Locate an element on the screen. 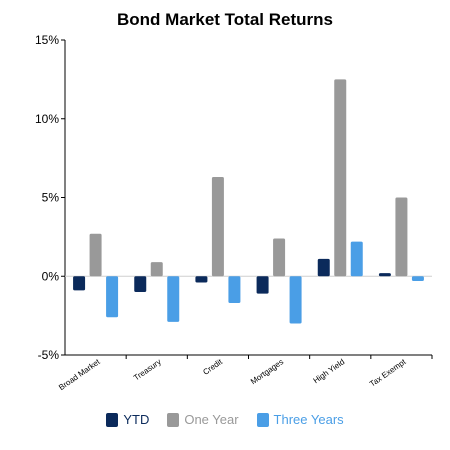  legend-item-one-year: One Year is located at coordinates (203, 419).